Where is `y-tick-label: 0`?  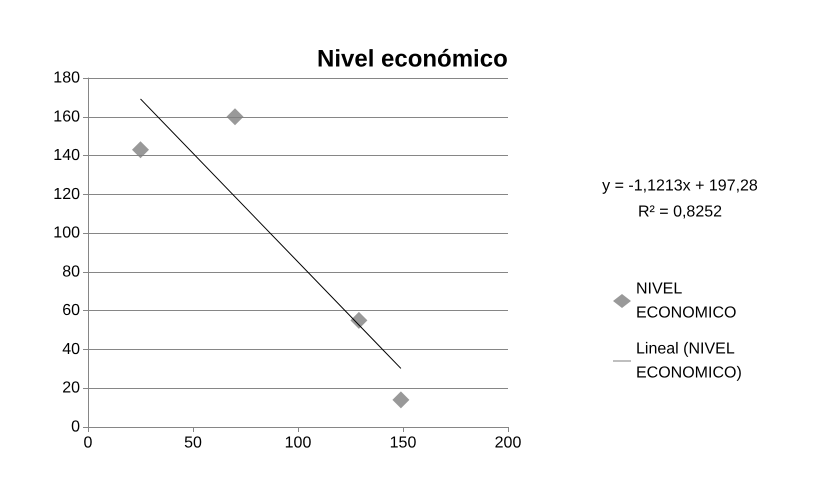 y-tick-label: 0 is located at coordinates (75, 427).